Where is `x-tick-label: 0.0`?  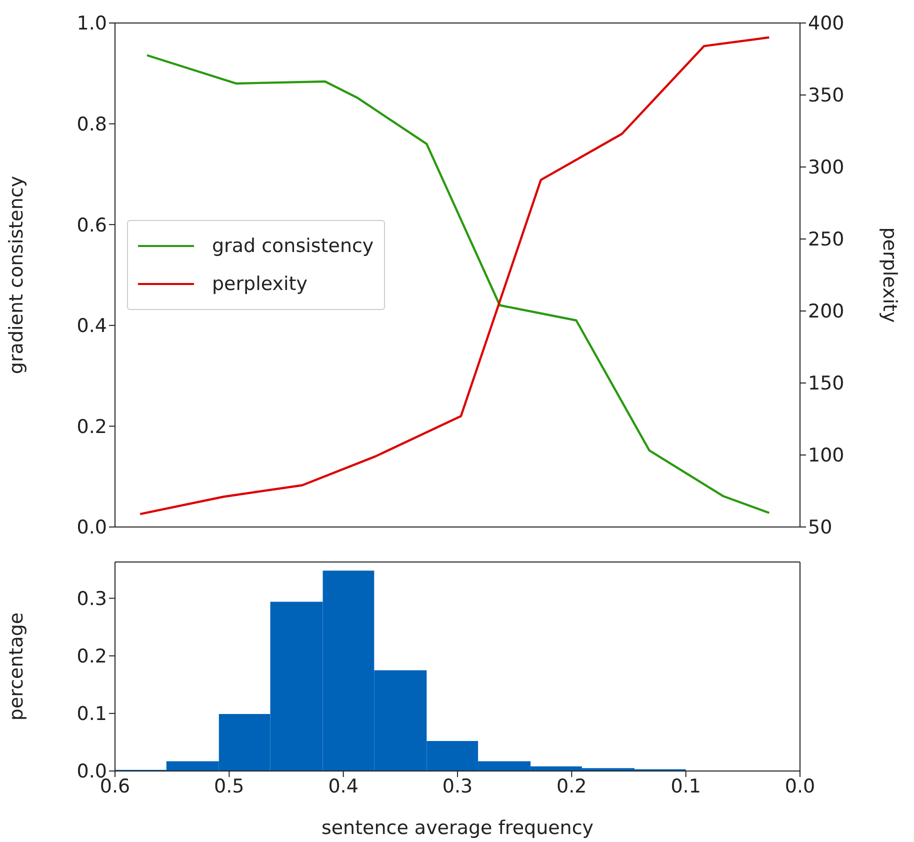 x-tick-label: 0.0 is located at coordinates (800, 786).